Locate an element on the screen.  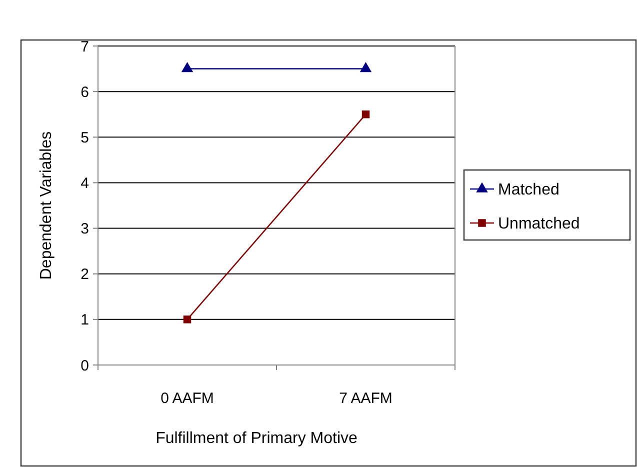
x-axis-title: Fulfillment of Primary Motive is located at coordinates (257, 438).